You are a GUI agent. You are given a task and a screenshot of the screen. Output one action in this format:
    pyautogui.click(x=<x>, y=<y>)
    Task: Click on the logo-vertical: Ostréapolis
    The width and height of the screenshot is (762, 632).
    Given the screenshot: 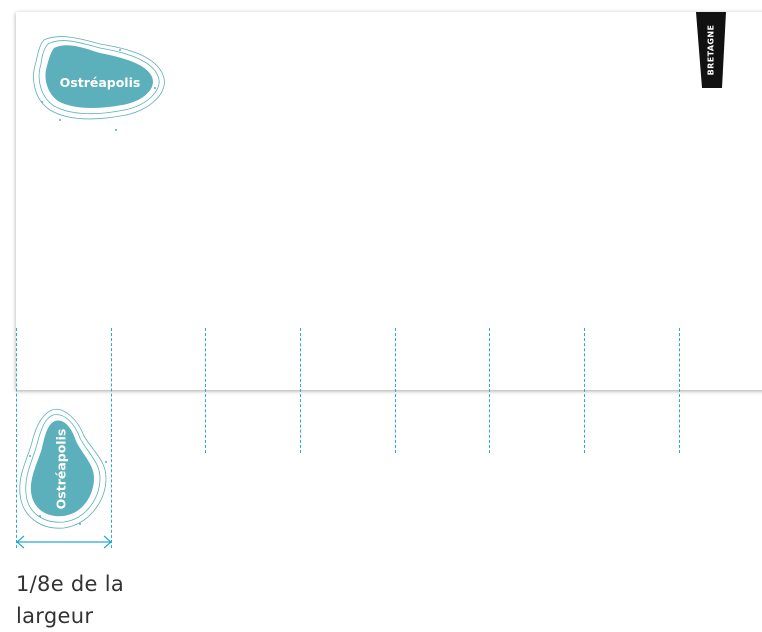 What is the action you would take?
    pyautogui.click(x=63, y=468)
    